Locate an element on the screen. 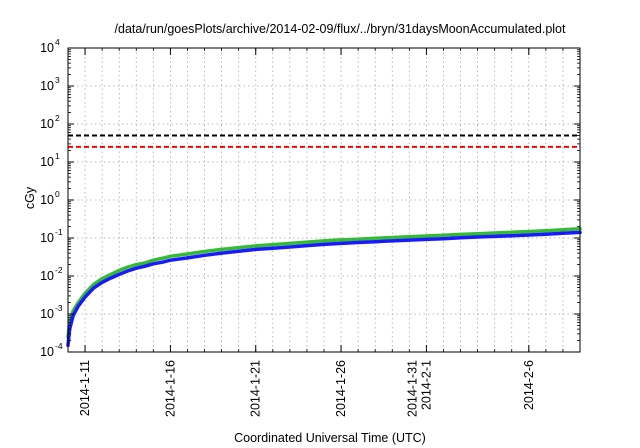 This screenshot has width=640, height=448. y-tick-exponent: 1 is located at coordinates (57, 156).